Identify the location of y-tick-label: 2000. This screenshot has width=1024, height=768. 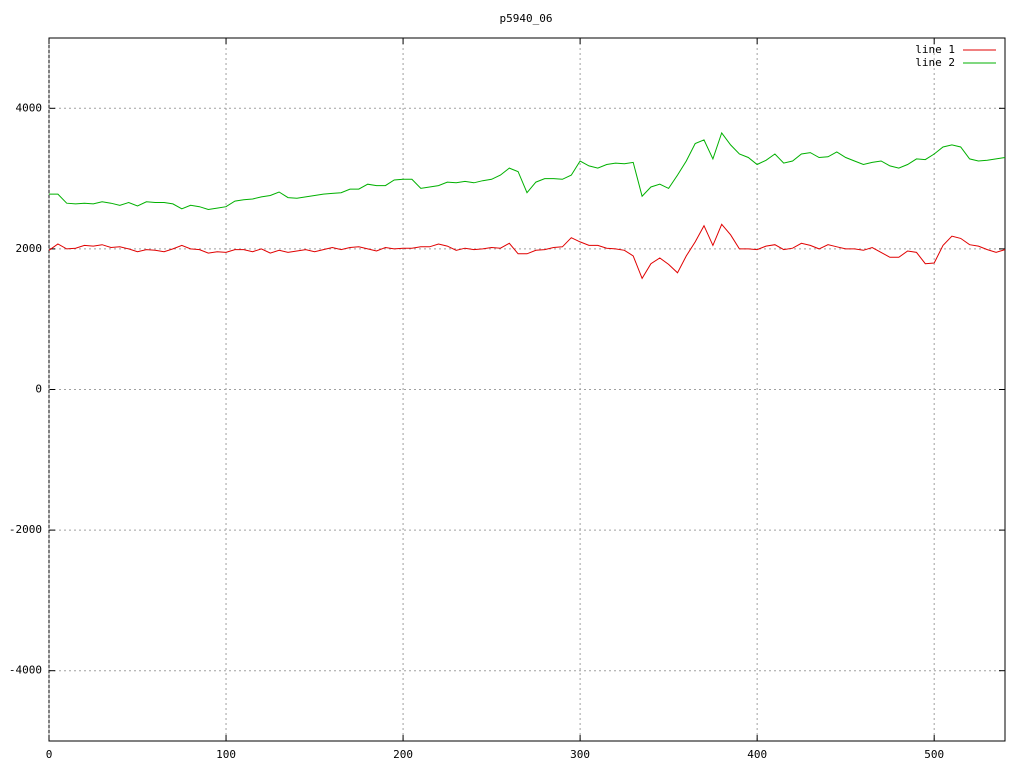
(29, 248).